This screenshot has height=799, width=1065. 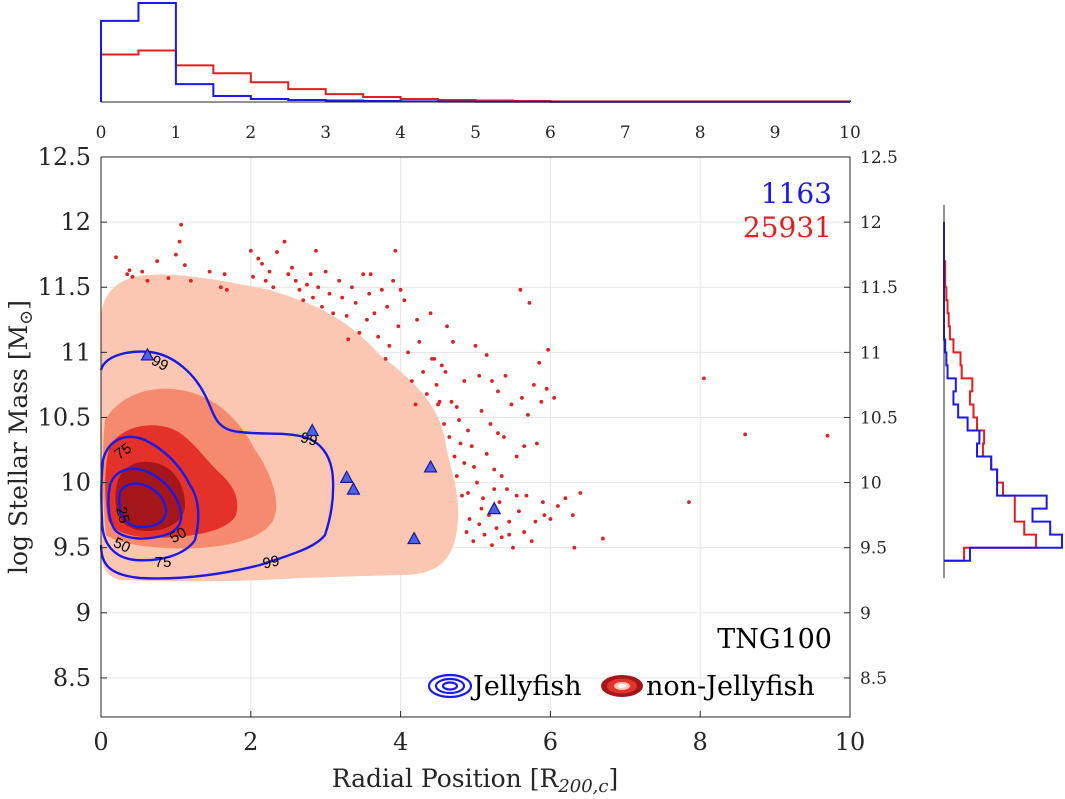 I want to click on main-x-ticks: 0 2 4 6 8 10, so click(x=479, y=733).